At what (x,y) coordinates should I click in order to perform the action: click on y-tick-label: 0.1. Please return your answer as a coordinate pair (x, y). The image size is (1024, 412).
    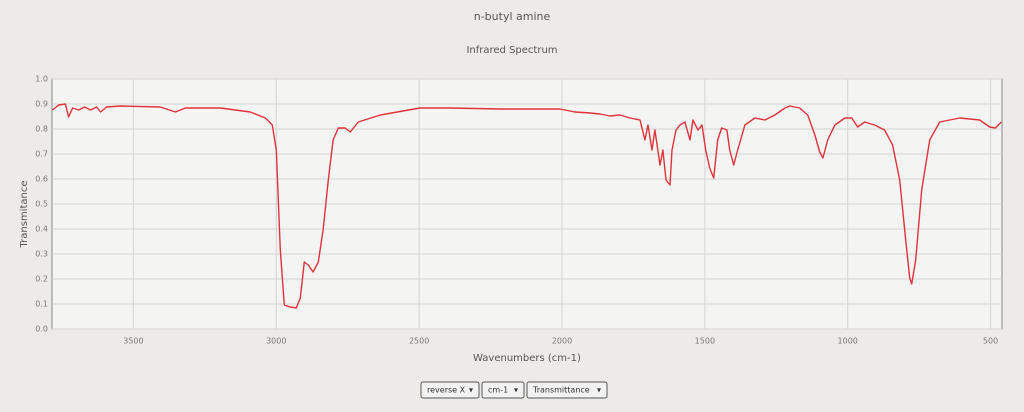
    Looking at the image, I should click on (41, 304).